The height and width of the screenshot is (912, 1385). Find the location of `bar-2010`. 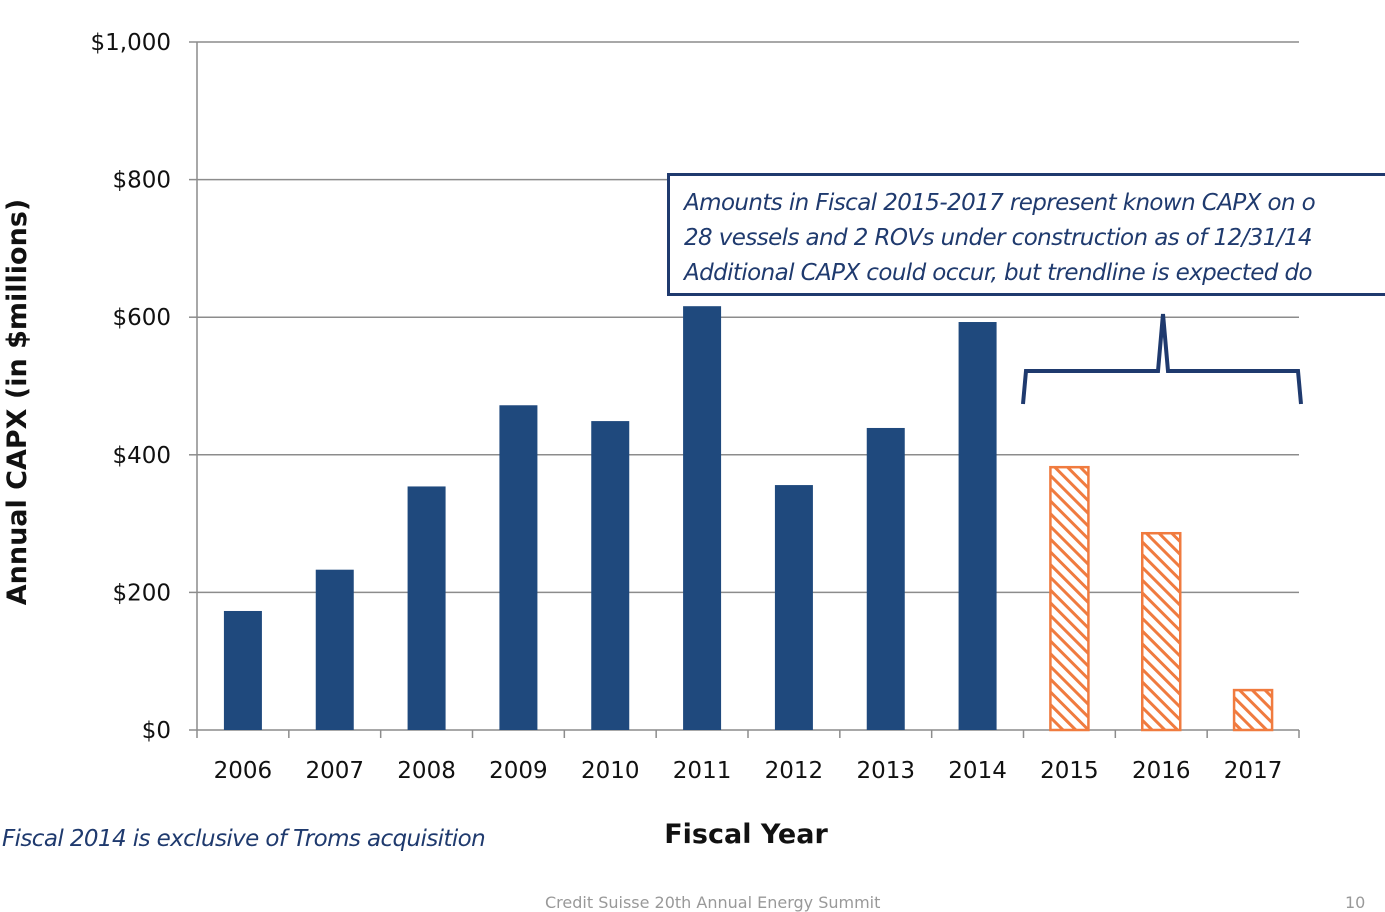

bar-2010 is located at coordinates (610, 575).